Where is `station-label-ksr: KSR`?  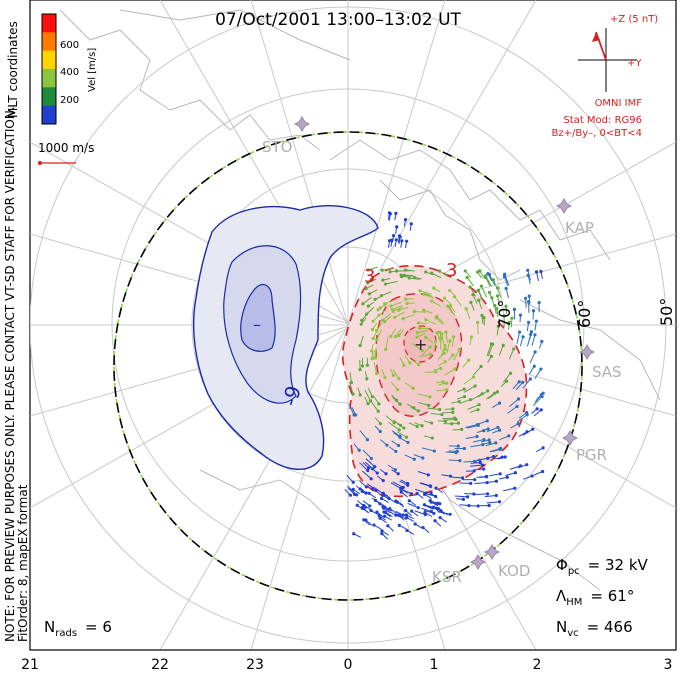
station-label-ksr: KSR is located at coordinates (447, 577).